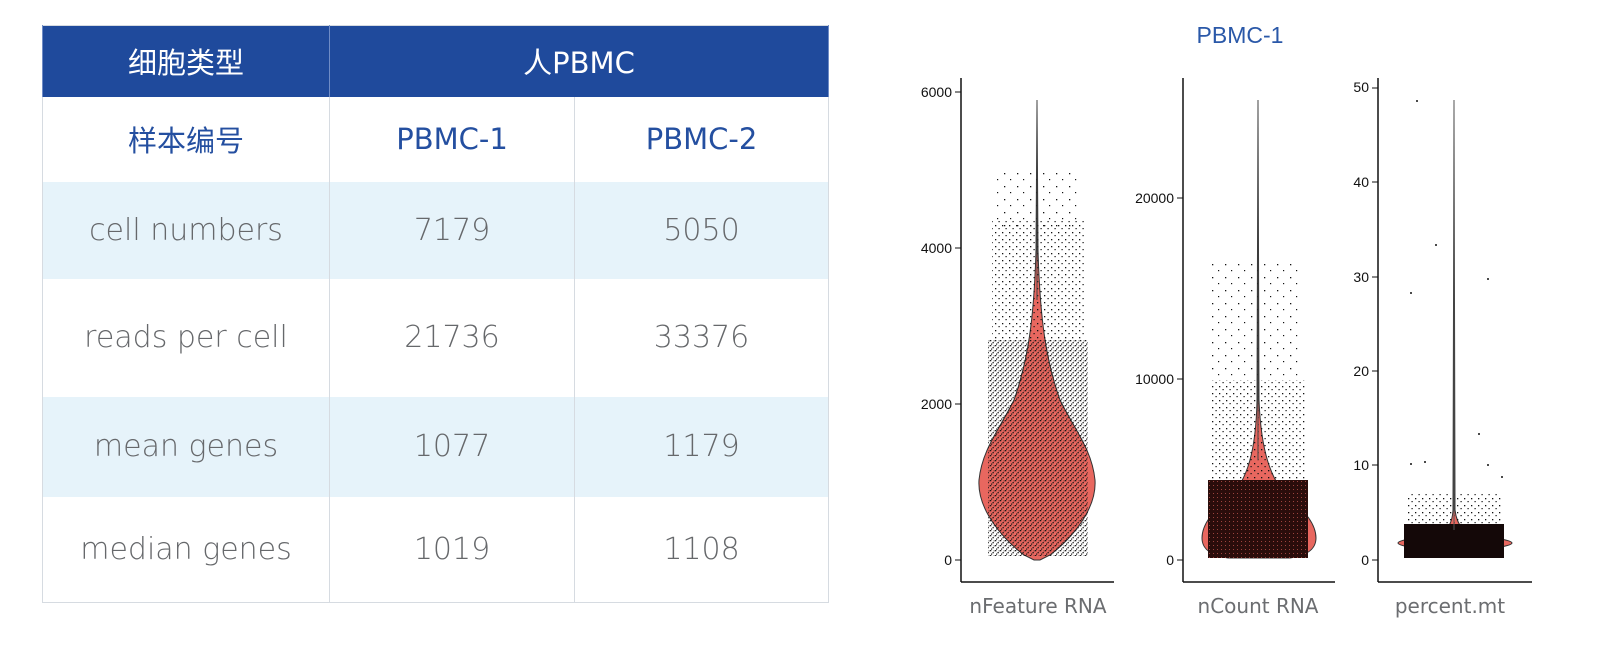  What do you see at coordinates (1450, 606) in the screenshot?
I see `x-label: percent.mt` at bounding box center [1450, 606].